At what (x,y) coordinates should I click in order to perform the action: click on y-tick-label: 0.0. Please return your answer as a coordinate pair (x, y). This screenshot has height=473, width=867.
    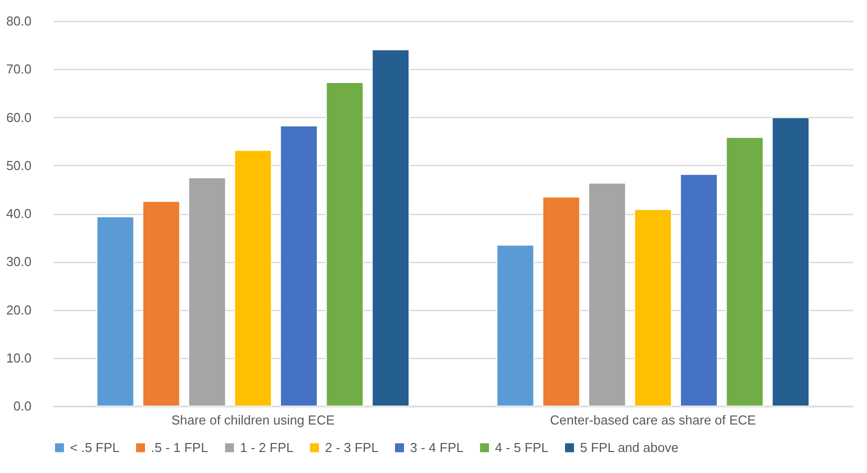
    Looking at the image, I should click on (22, 406).